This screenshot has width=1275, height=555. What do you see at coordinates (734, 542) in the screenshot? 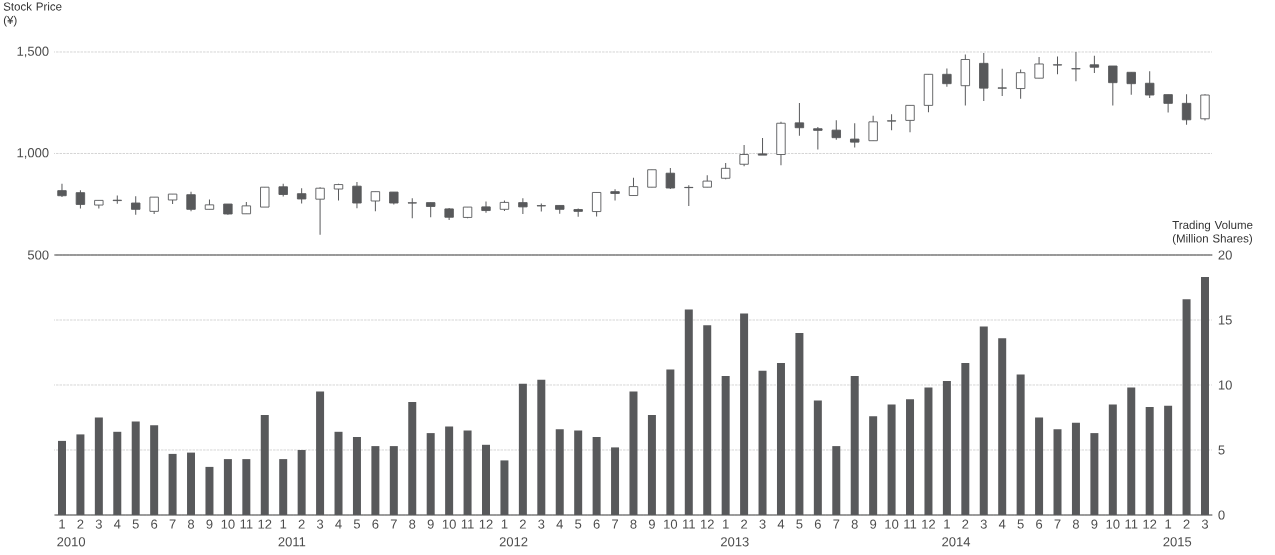
I see `text: 2013` at bounding box center [734, 542].